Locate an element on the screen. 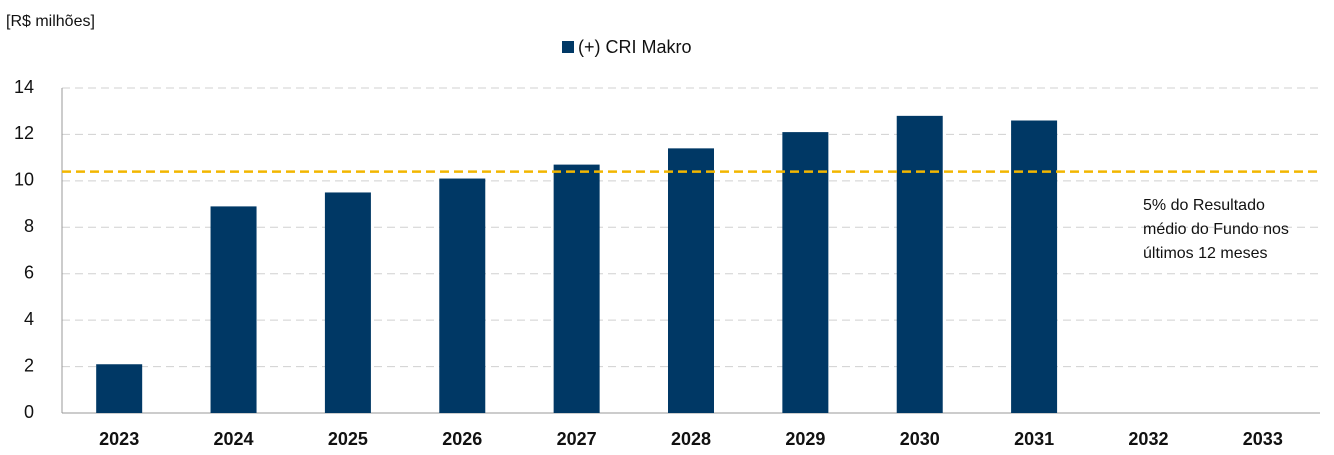 The height and width of the screenshot is (455, 1334). y-tick-label: 8 is located at coordinates (29, 226).